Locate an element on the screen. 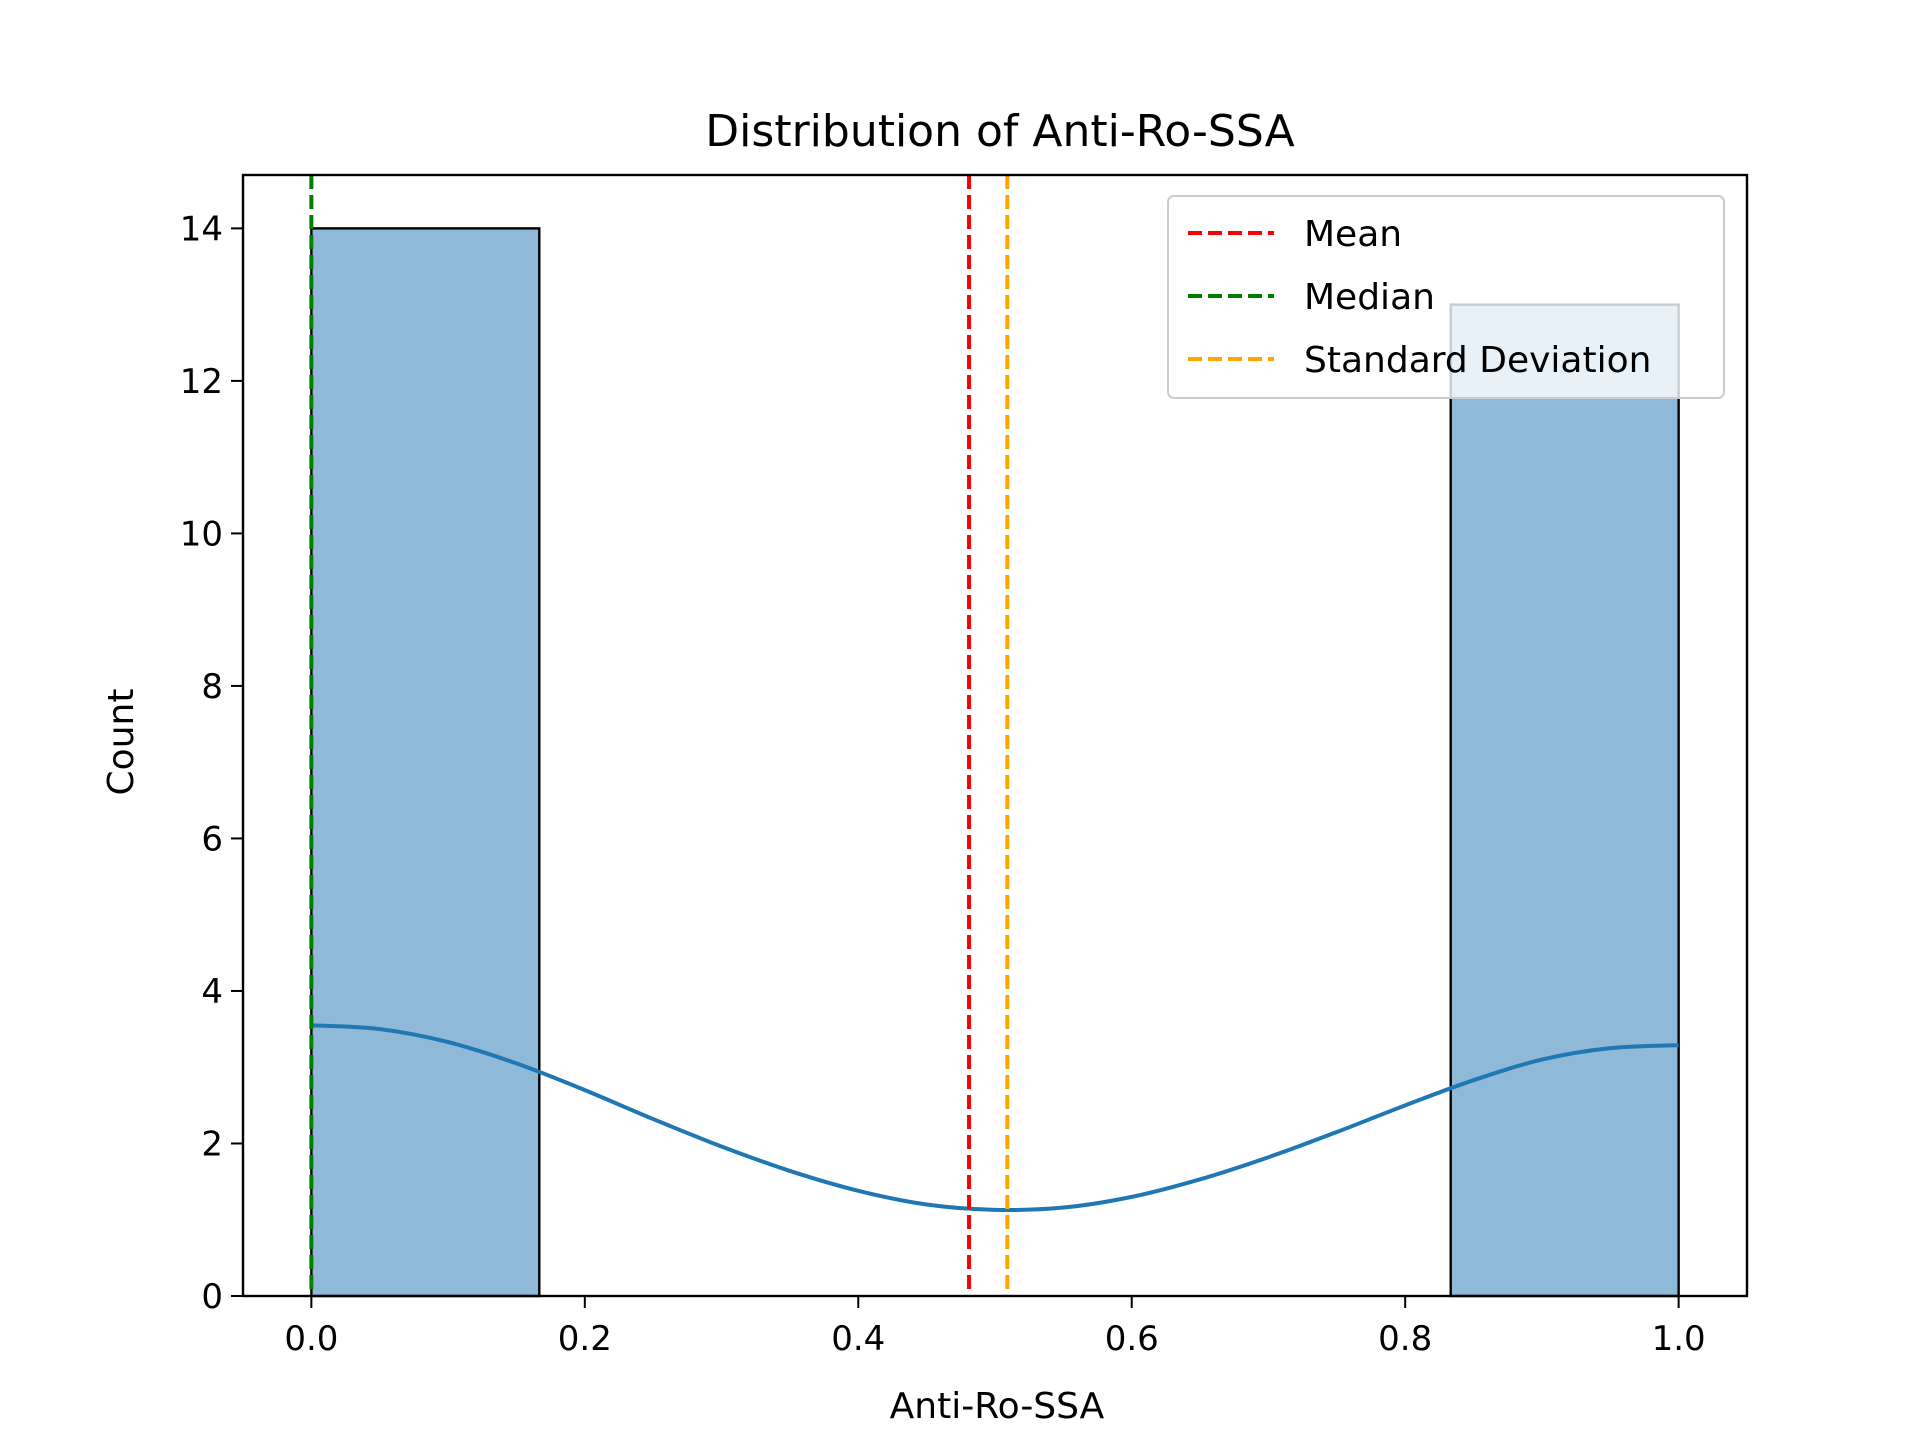  x-axis: 0.0 0.2 0.4 0.6 0.8 1.0 is located at coordinates (995, 1327).